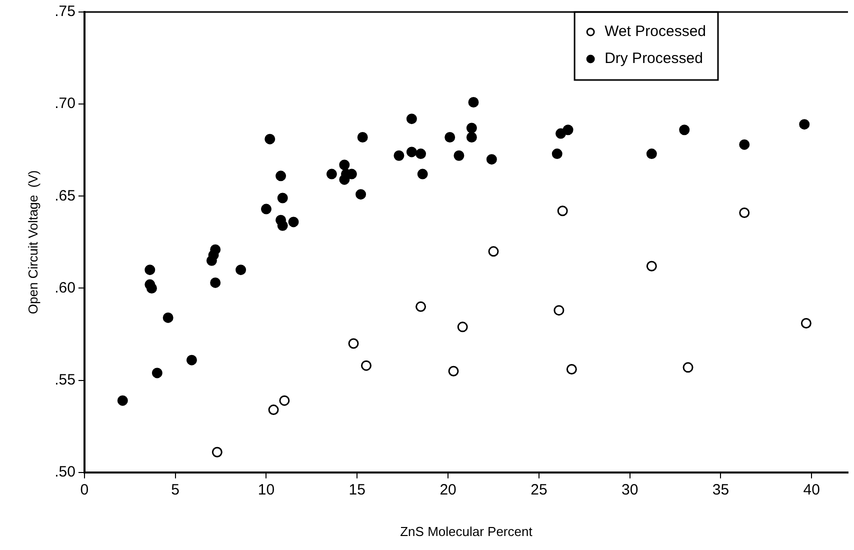 The height and width of the screenshot is (550, 854). Describe the element at coordinates (811, 490) in the screenshot. I see `x-tick-label: 40` at that location.